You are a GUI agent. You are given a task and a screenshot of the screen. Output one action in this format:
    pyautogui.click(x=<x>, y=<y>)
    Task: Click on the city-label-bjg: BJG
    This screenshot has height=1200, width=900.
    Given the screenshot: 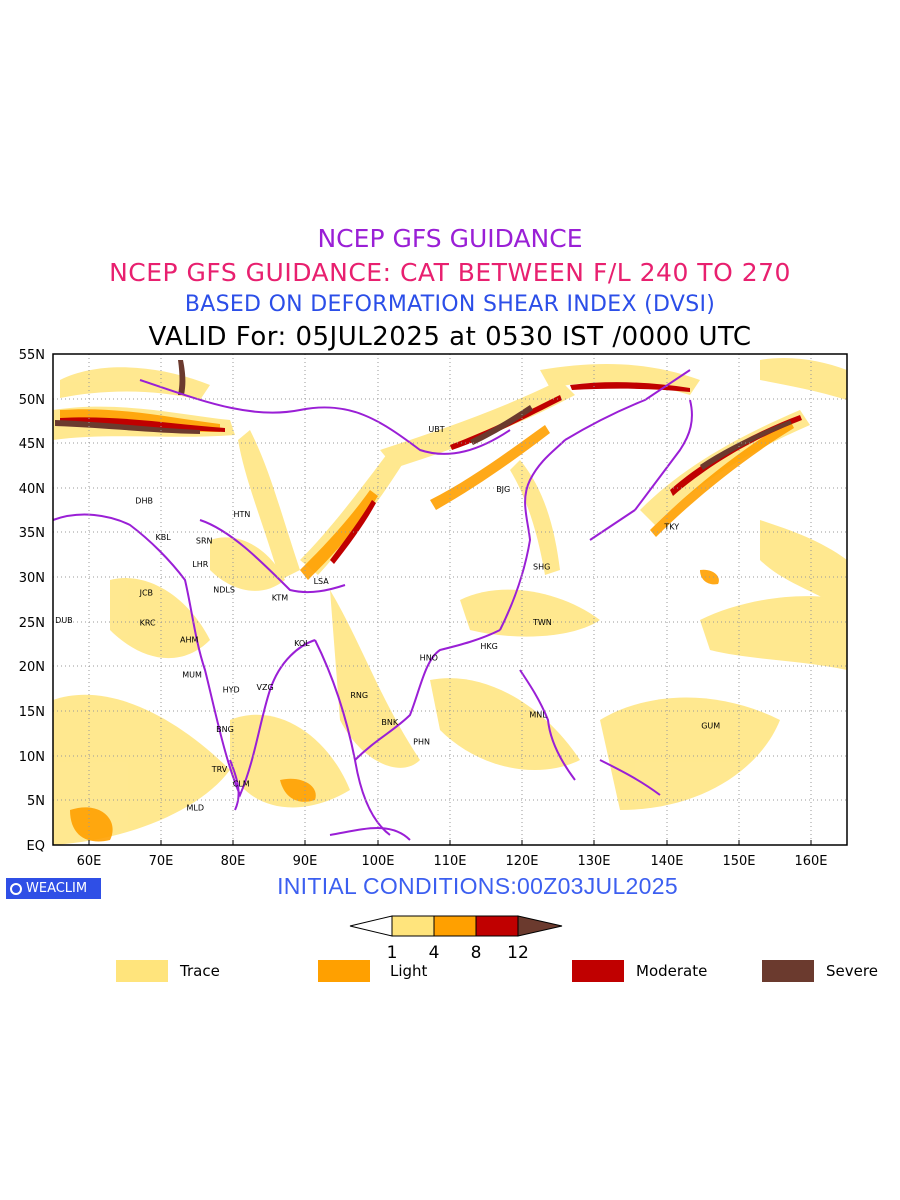 What is the action you would take?
    pyautogui.click(x=503, y=489)
    